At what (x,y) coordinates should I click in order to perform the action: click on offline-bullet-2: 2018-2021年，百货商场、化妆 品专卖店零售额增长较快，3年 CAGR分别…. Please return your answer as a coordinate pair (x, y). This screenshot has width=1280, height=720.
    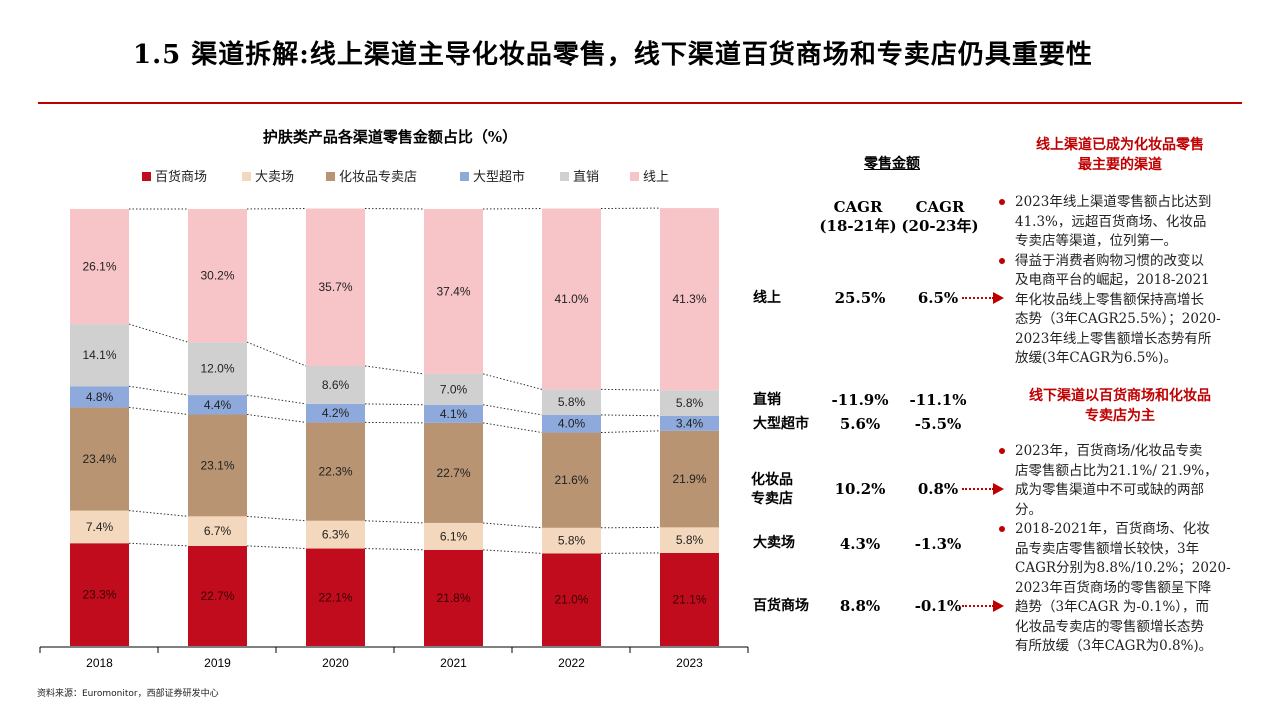
    Looking at the image, I should click on (1122, 588).